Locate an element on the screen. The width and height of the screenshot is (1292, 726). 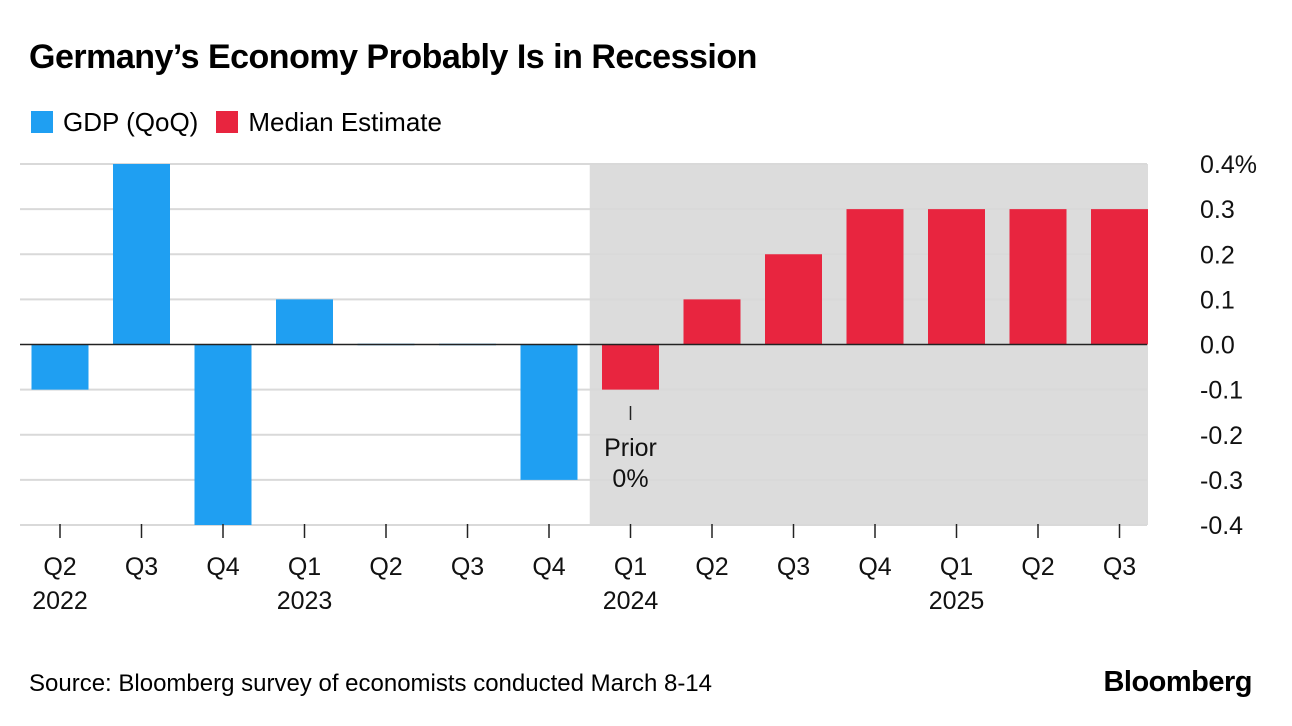
annotation-label: Prior is located at coordinates (630, 448).